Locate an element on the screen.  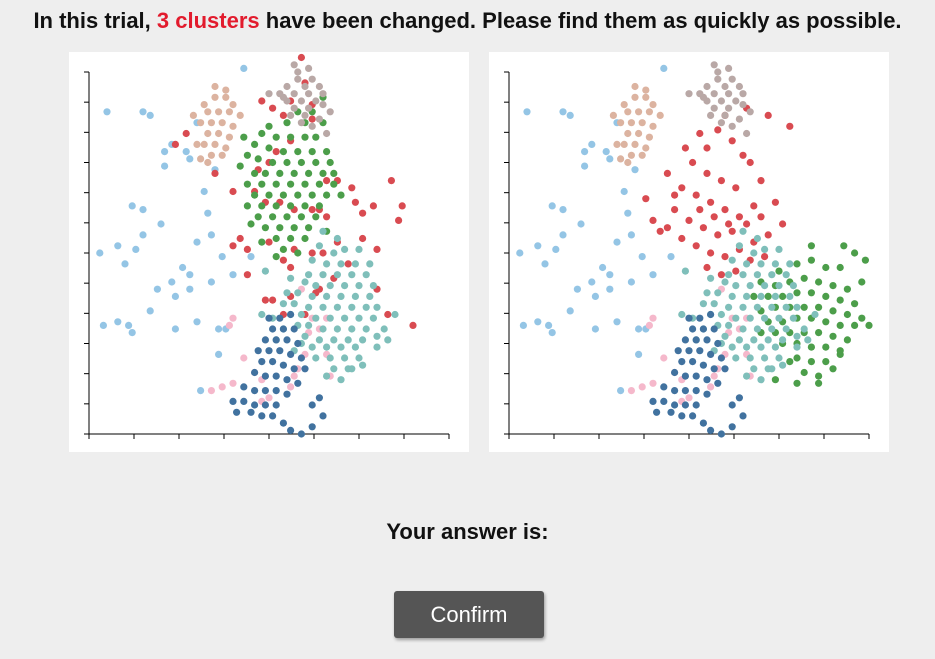
cluster-light-blue is located at coordinates (595, 229).